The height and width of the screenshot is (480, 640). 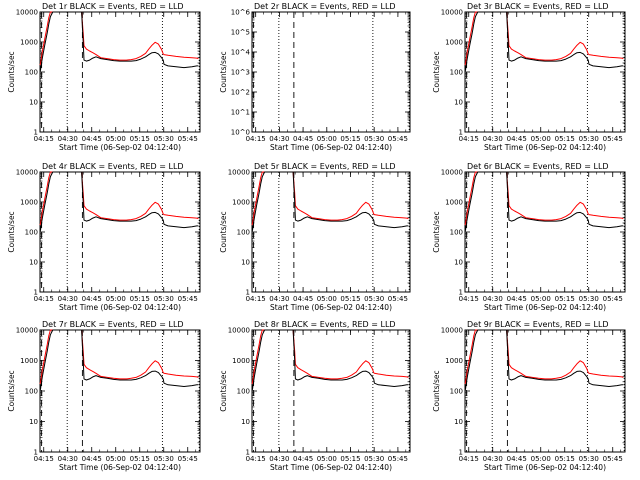 I want to click on y-tick-label: 10^6, so click(x=241, y=13).